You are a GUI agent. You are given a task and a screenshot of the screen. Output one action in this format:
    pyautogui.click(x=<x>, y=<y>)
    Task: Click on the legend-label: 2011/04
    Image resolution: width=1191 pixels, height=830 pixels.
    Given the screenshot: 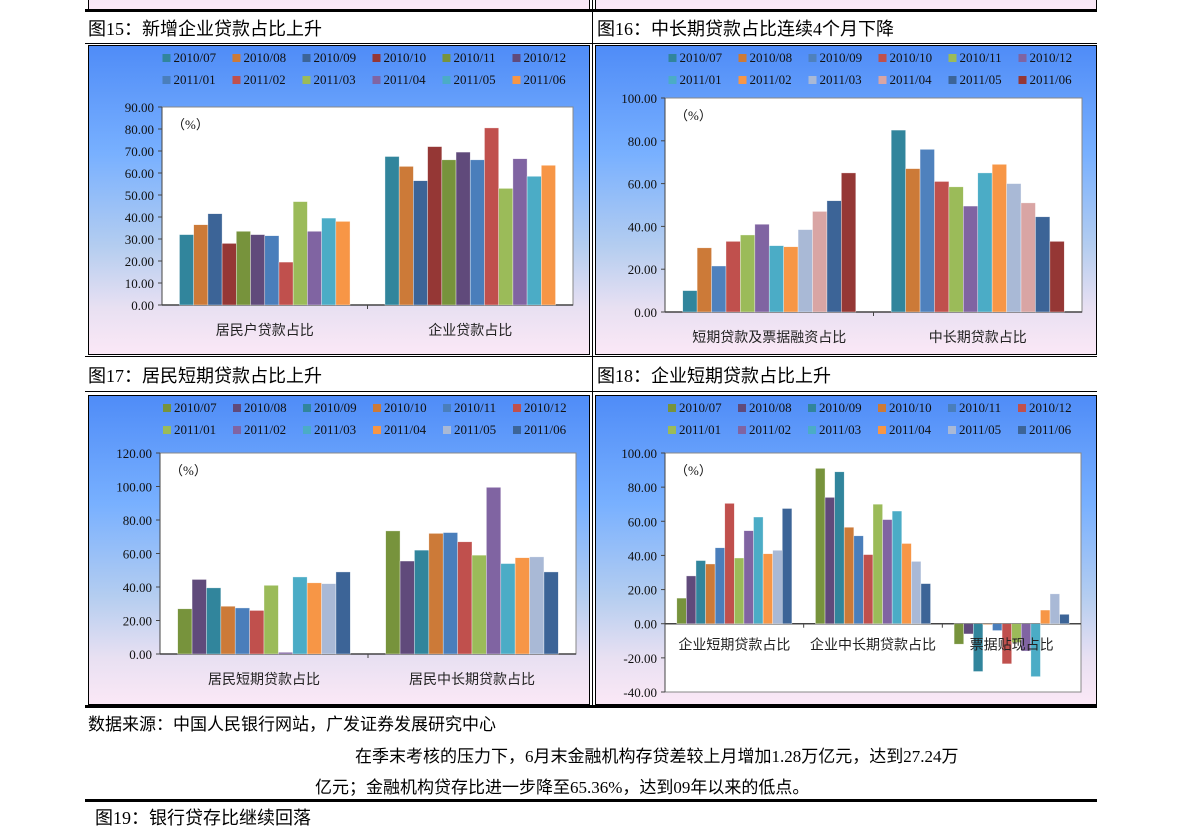 What is the action you would take?
    pyautogui.click(x=910, y=429)
    